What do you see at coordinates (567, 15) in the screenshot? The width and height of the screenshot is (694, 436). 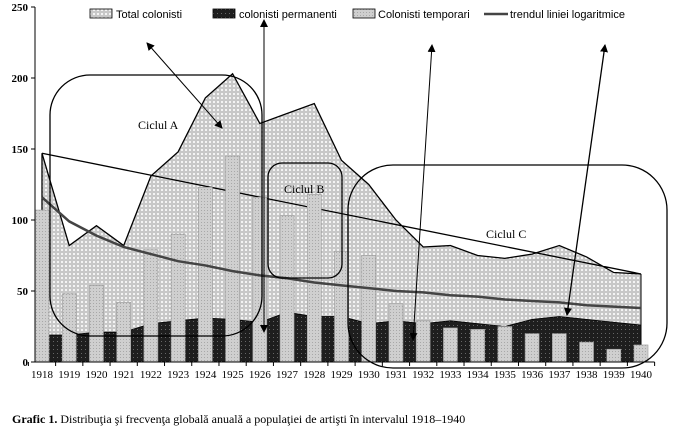 I see `legend-label-trend: trendul liniei logaritmice` at bounding box center [567, 15].